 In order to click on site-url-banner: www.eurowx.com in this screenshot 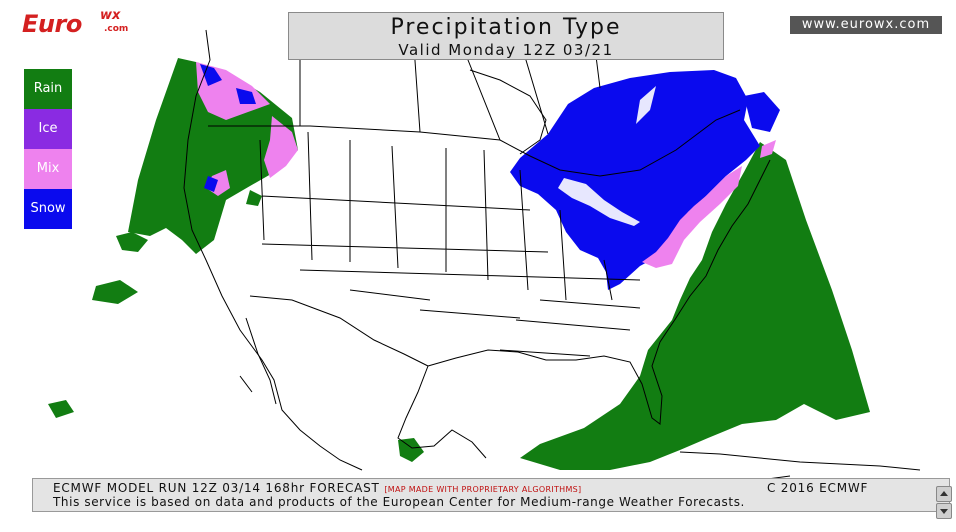, I will do `click(866, 25)`.